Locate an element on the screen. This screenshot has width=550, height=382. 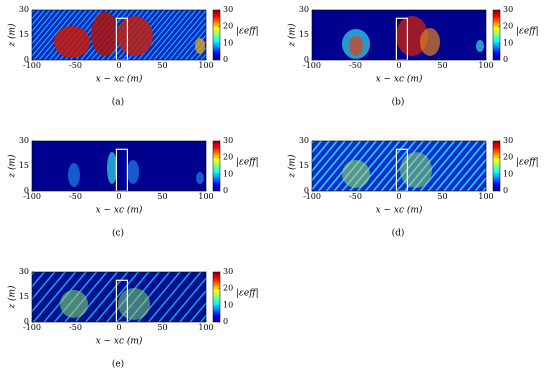
caption: (a) is located at coordinates (118, 102).